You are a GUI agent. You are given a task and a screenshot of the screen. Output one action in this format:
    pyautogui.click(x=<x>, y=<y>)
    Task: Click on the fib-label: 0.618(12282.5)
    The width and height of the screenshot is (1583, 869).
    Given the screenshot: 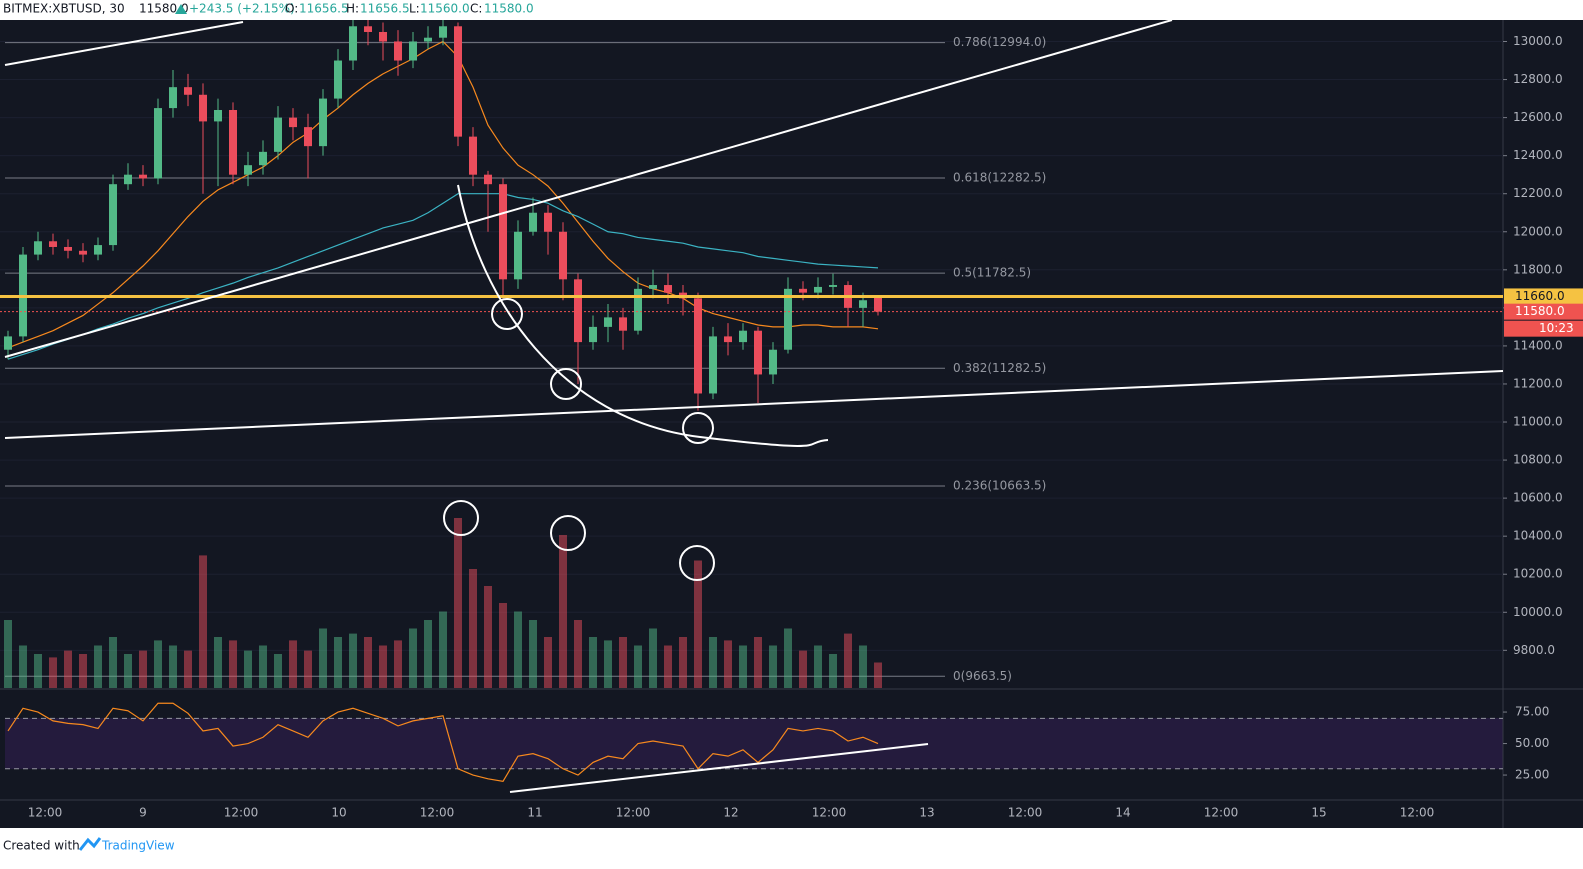 What is the action you would take?
    pyautogui.click(x=999, y=178)
    